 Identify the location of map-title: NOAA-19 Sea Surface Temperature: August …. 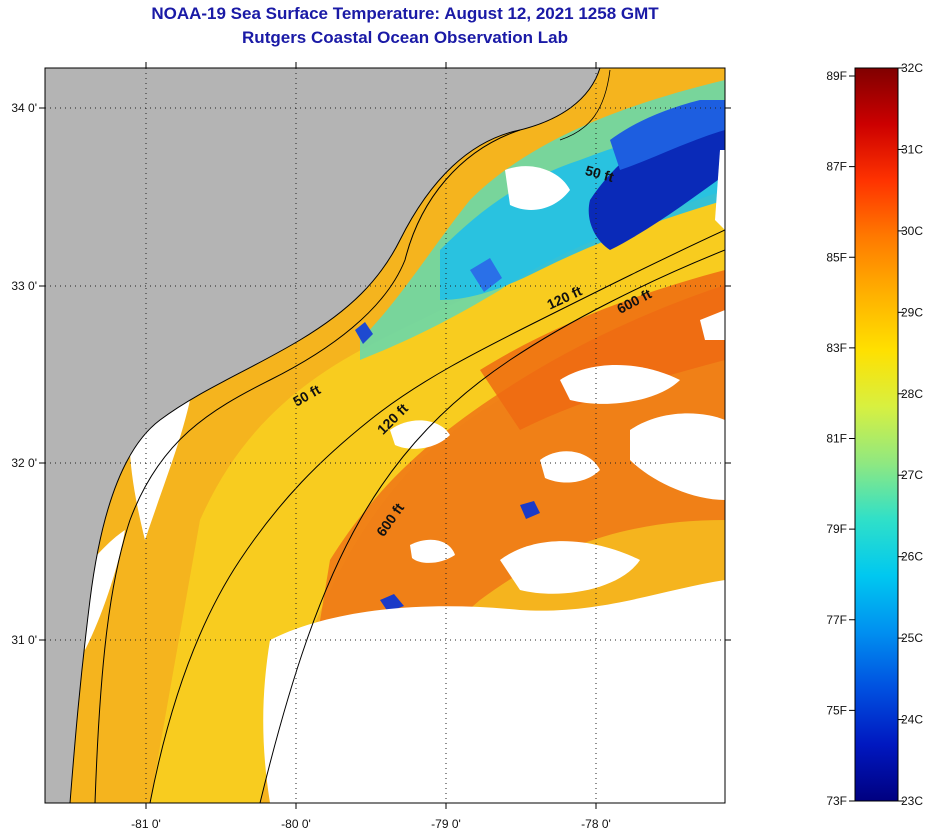
(405, 13).